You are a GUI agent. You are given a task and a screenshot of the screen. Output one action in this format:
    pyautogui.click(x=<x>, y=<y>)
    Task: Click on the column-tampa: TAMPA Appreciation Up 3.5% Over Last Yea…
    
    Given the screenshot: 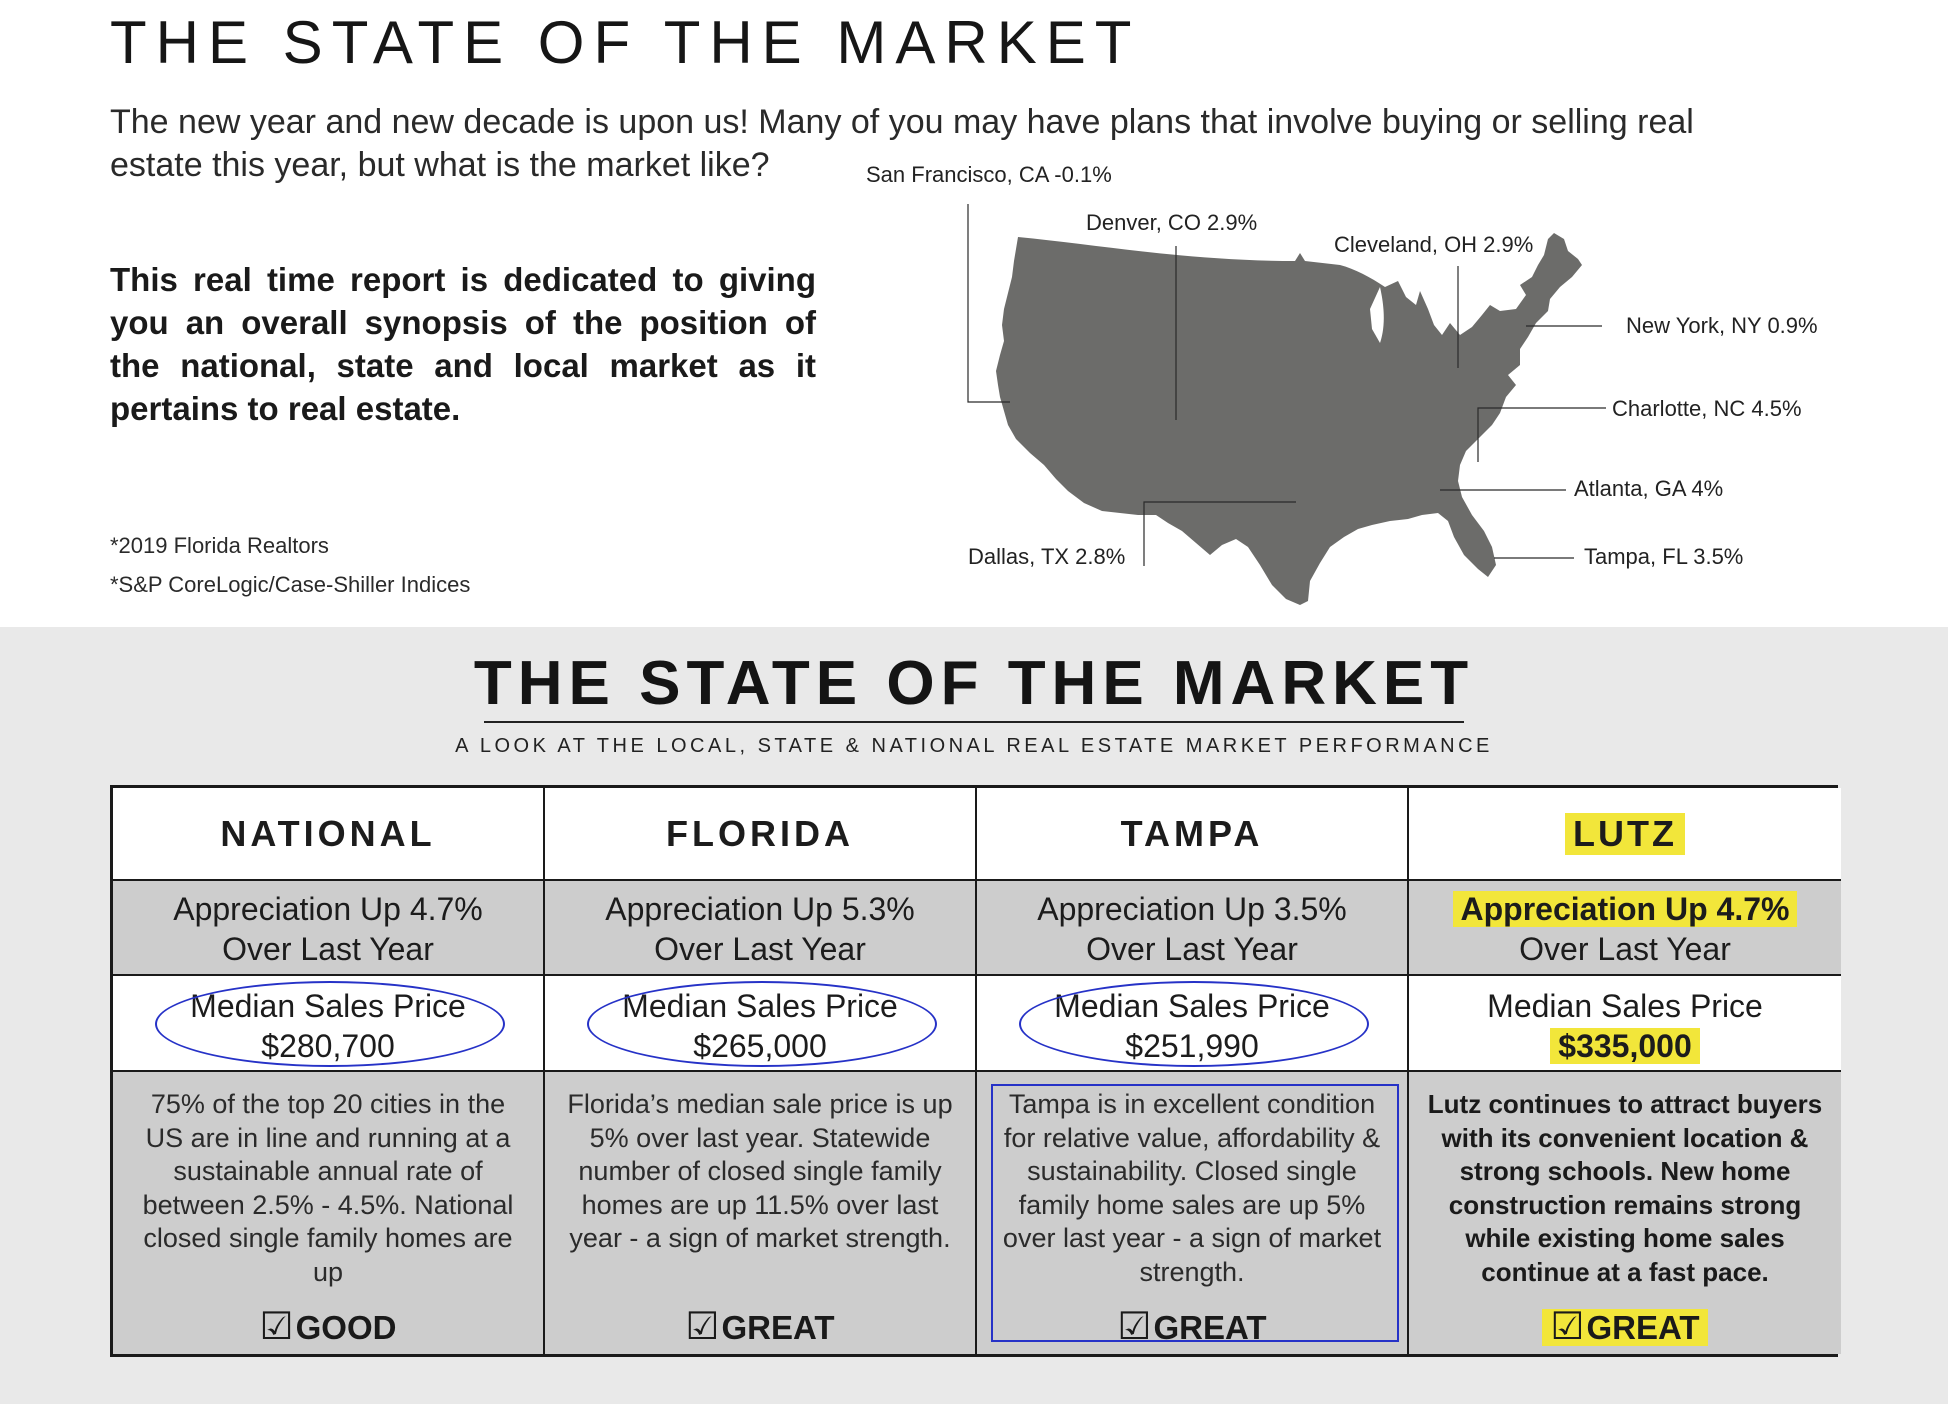 What is the action you would take?
    pyautogui.click(x=1193, y=1071)
    